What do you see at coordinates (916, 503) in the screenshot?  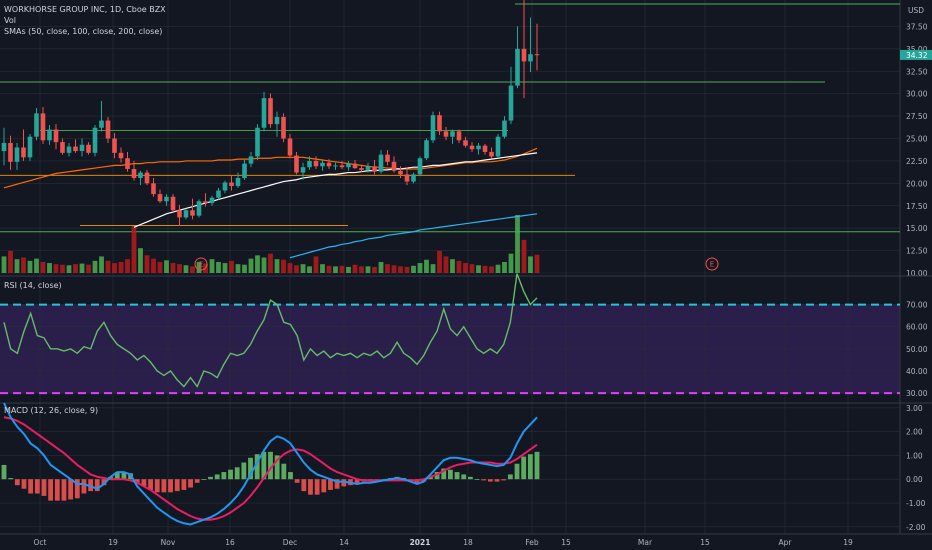 I see `macd-tick-label: -1.00` at bounding box center [916, 503].